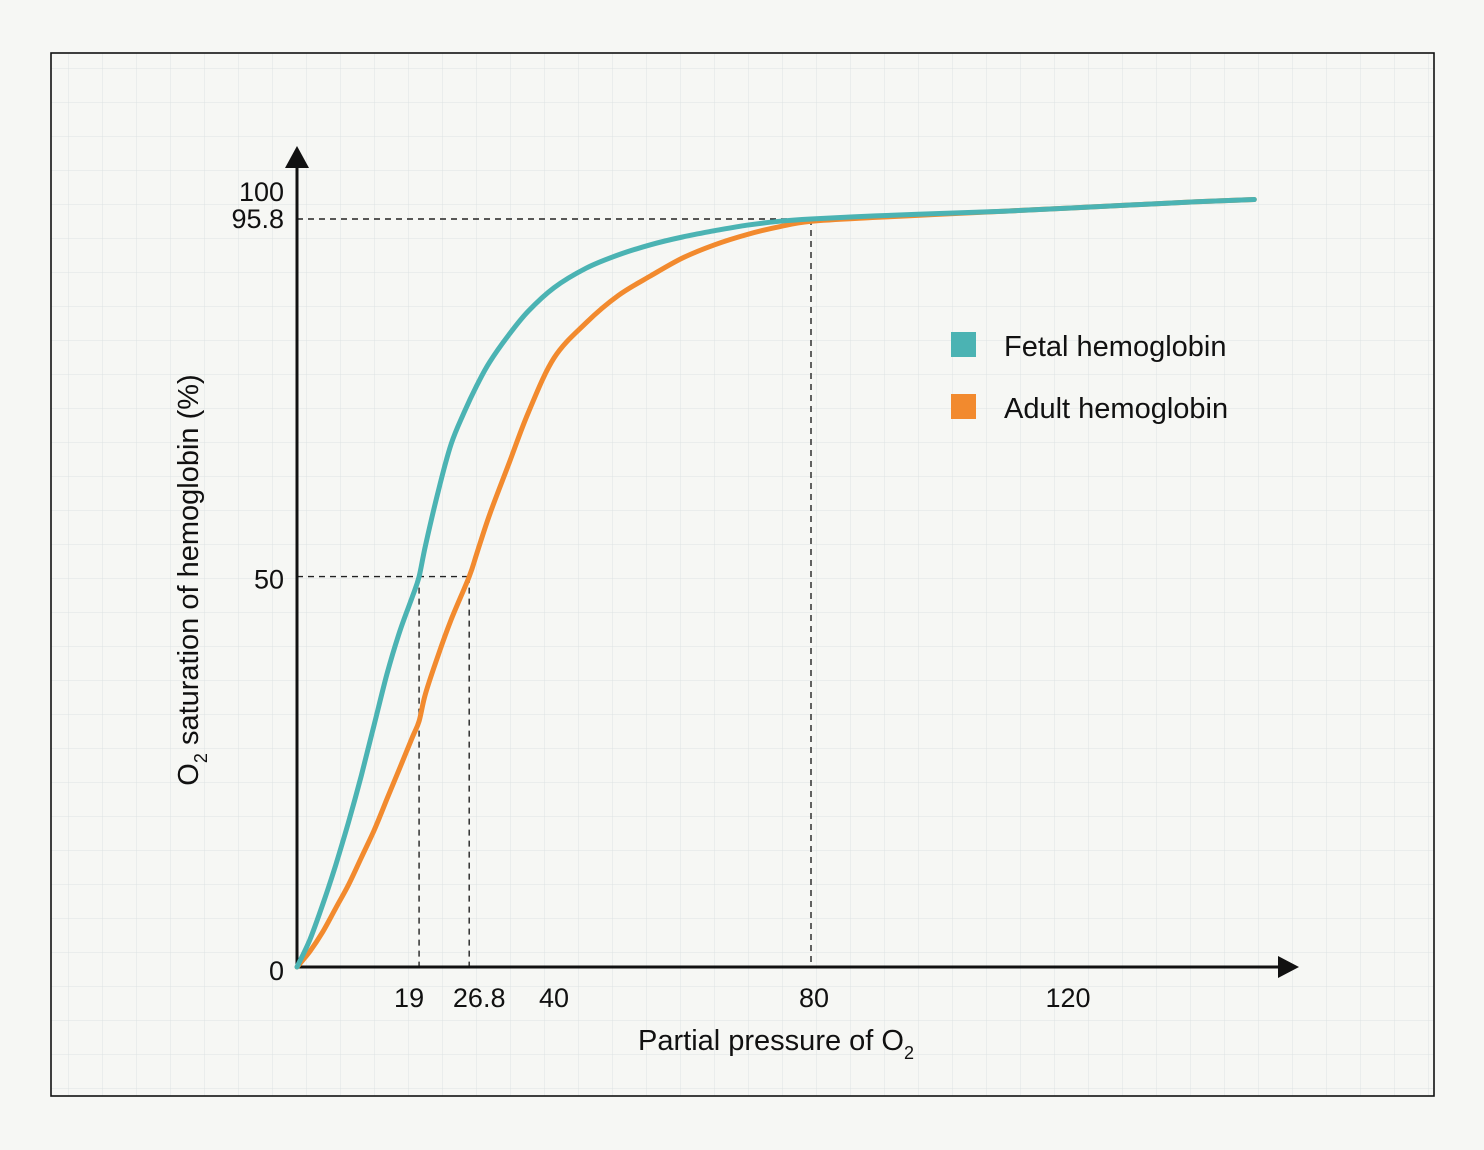 Image resolution: width=1484 pixels, height=1150 pixels. Describe the element at coordinates (814, 998) in the screenshot. I see `x-tick-label: 80` at that location.